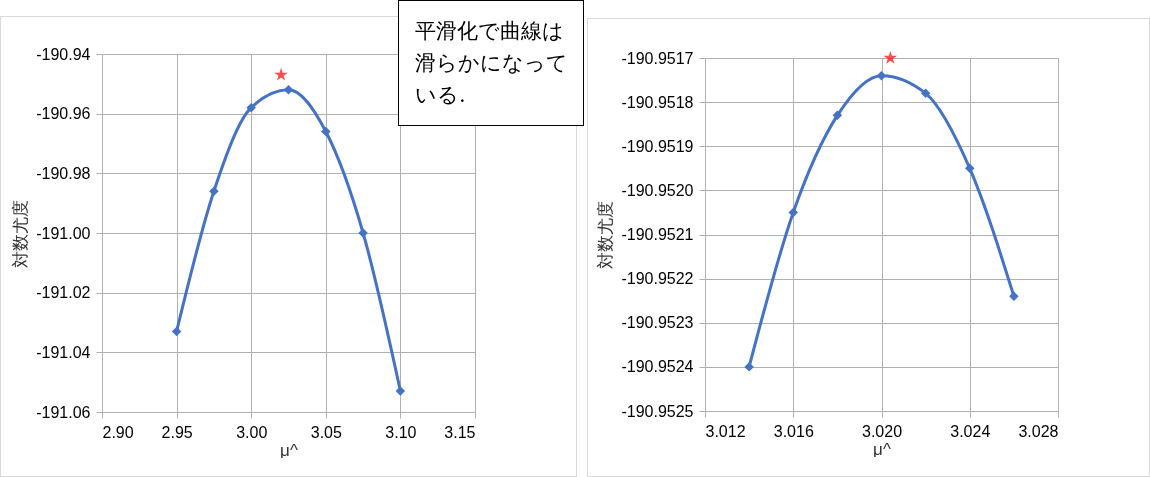 This screenshot has height=477, width=1150. Describe the element at coordinates (657, 234) in the screenshot. I see `y-tick-label: -190.9521` at that location.